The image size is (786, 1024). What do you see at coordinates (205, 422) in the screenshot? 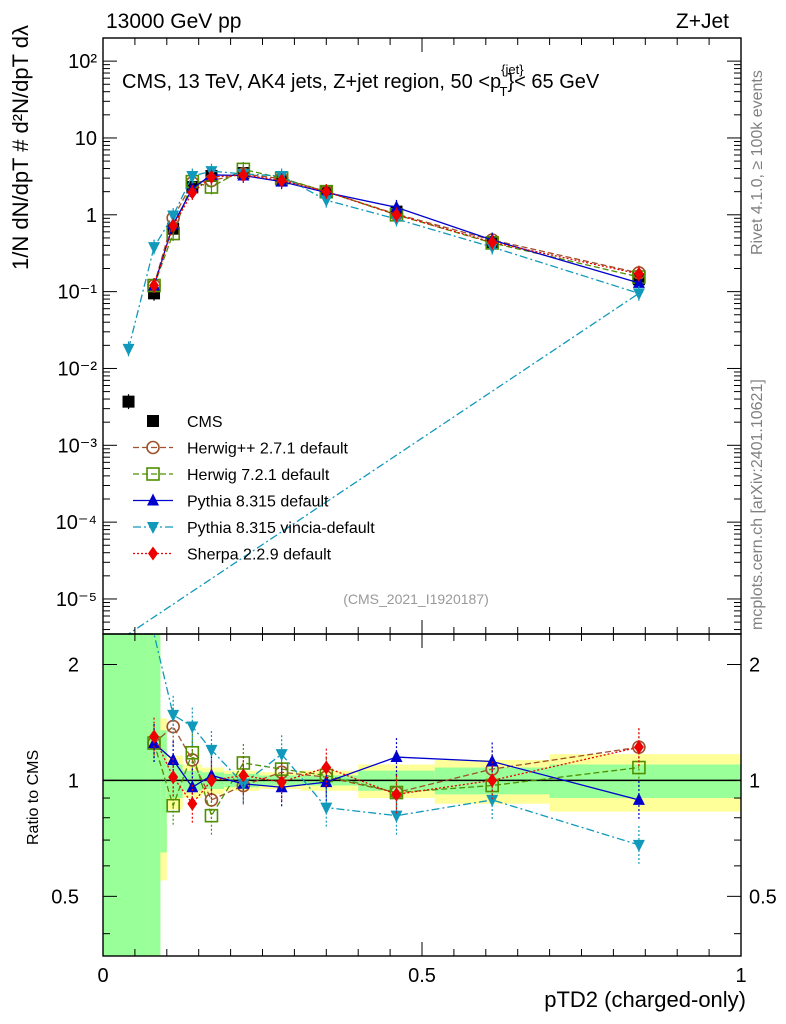
I see `legend-label-cms: CMS` at bounding box center [205, 422].